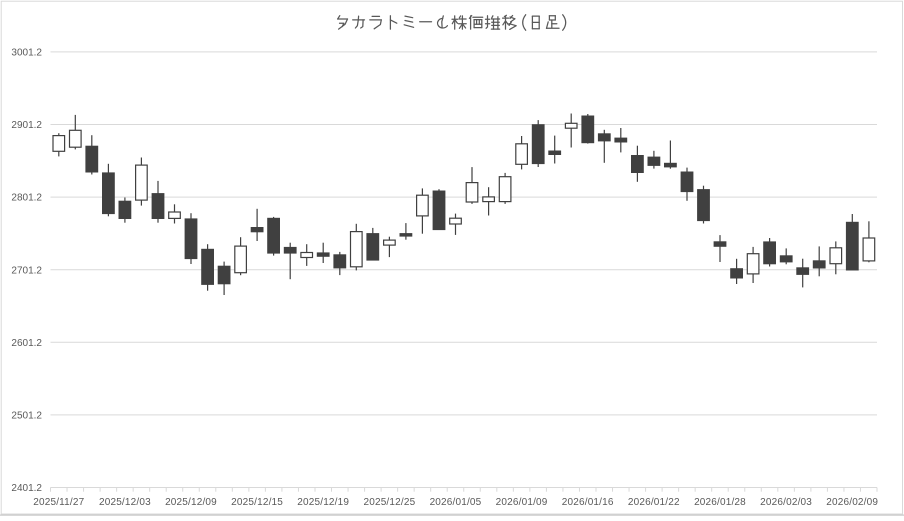 This screenshot has height=521, width=904. What do you see at coordinates (26, 198) in the screenshot?
I see `svg-text: 2801.2` at bounding box center [26, 198].